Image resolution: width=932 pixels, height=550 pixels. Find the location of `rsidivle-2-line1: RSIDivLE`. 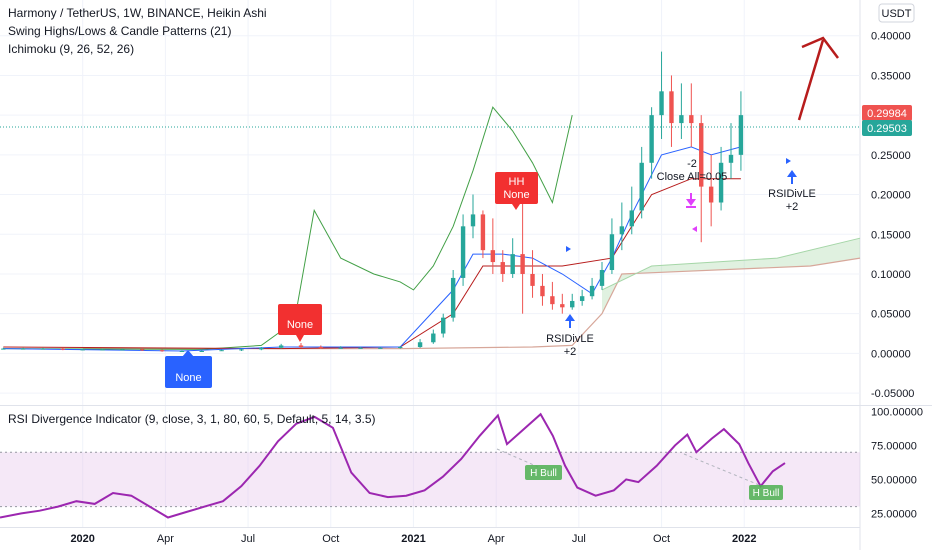

rsidivle-2-line1: RSIDivLE is located at coordinates (792, 194).